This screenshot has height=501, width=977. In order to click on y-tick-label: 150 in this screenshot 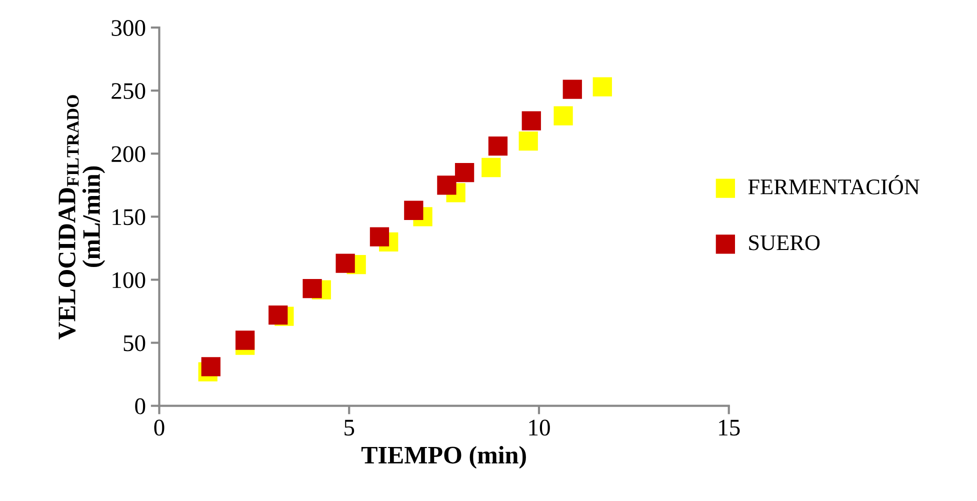, I will do `click(129, 217)`.